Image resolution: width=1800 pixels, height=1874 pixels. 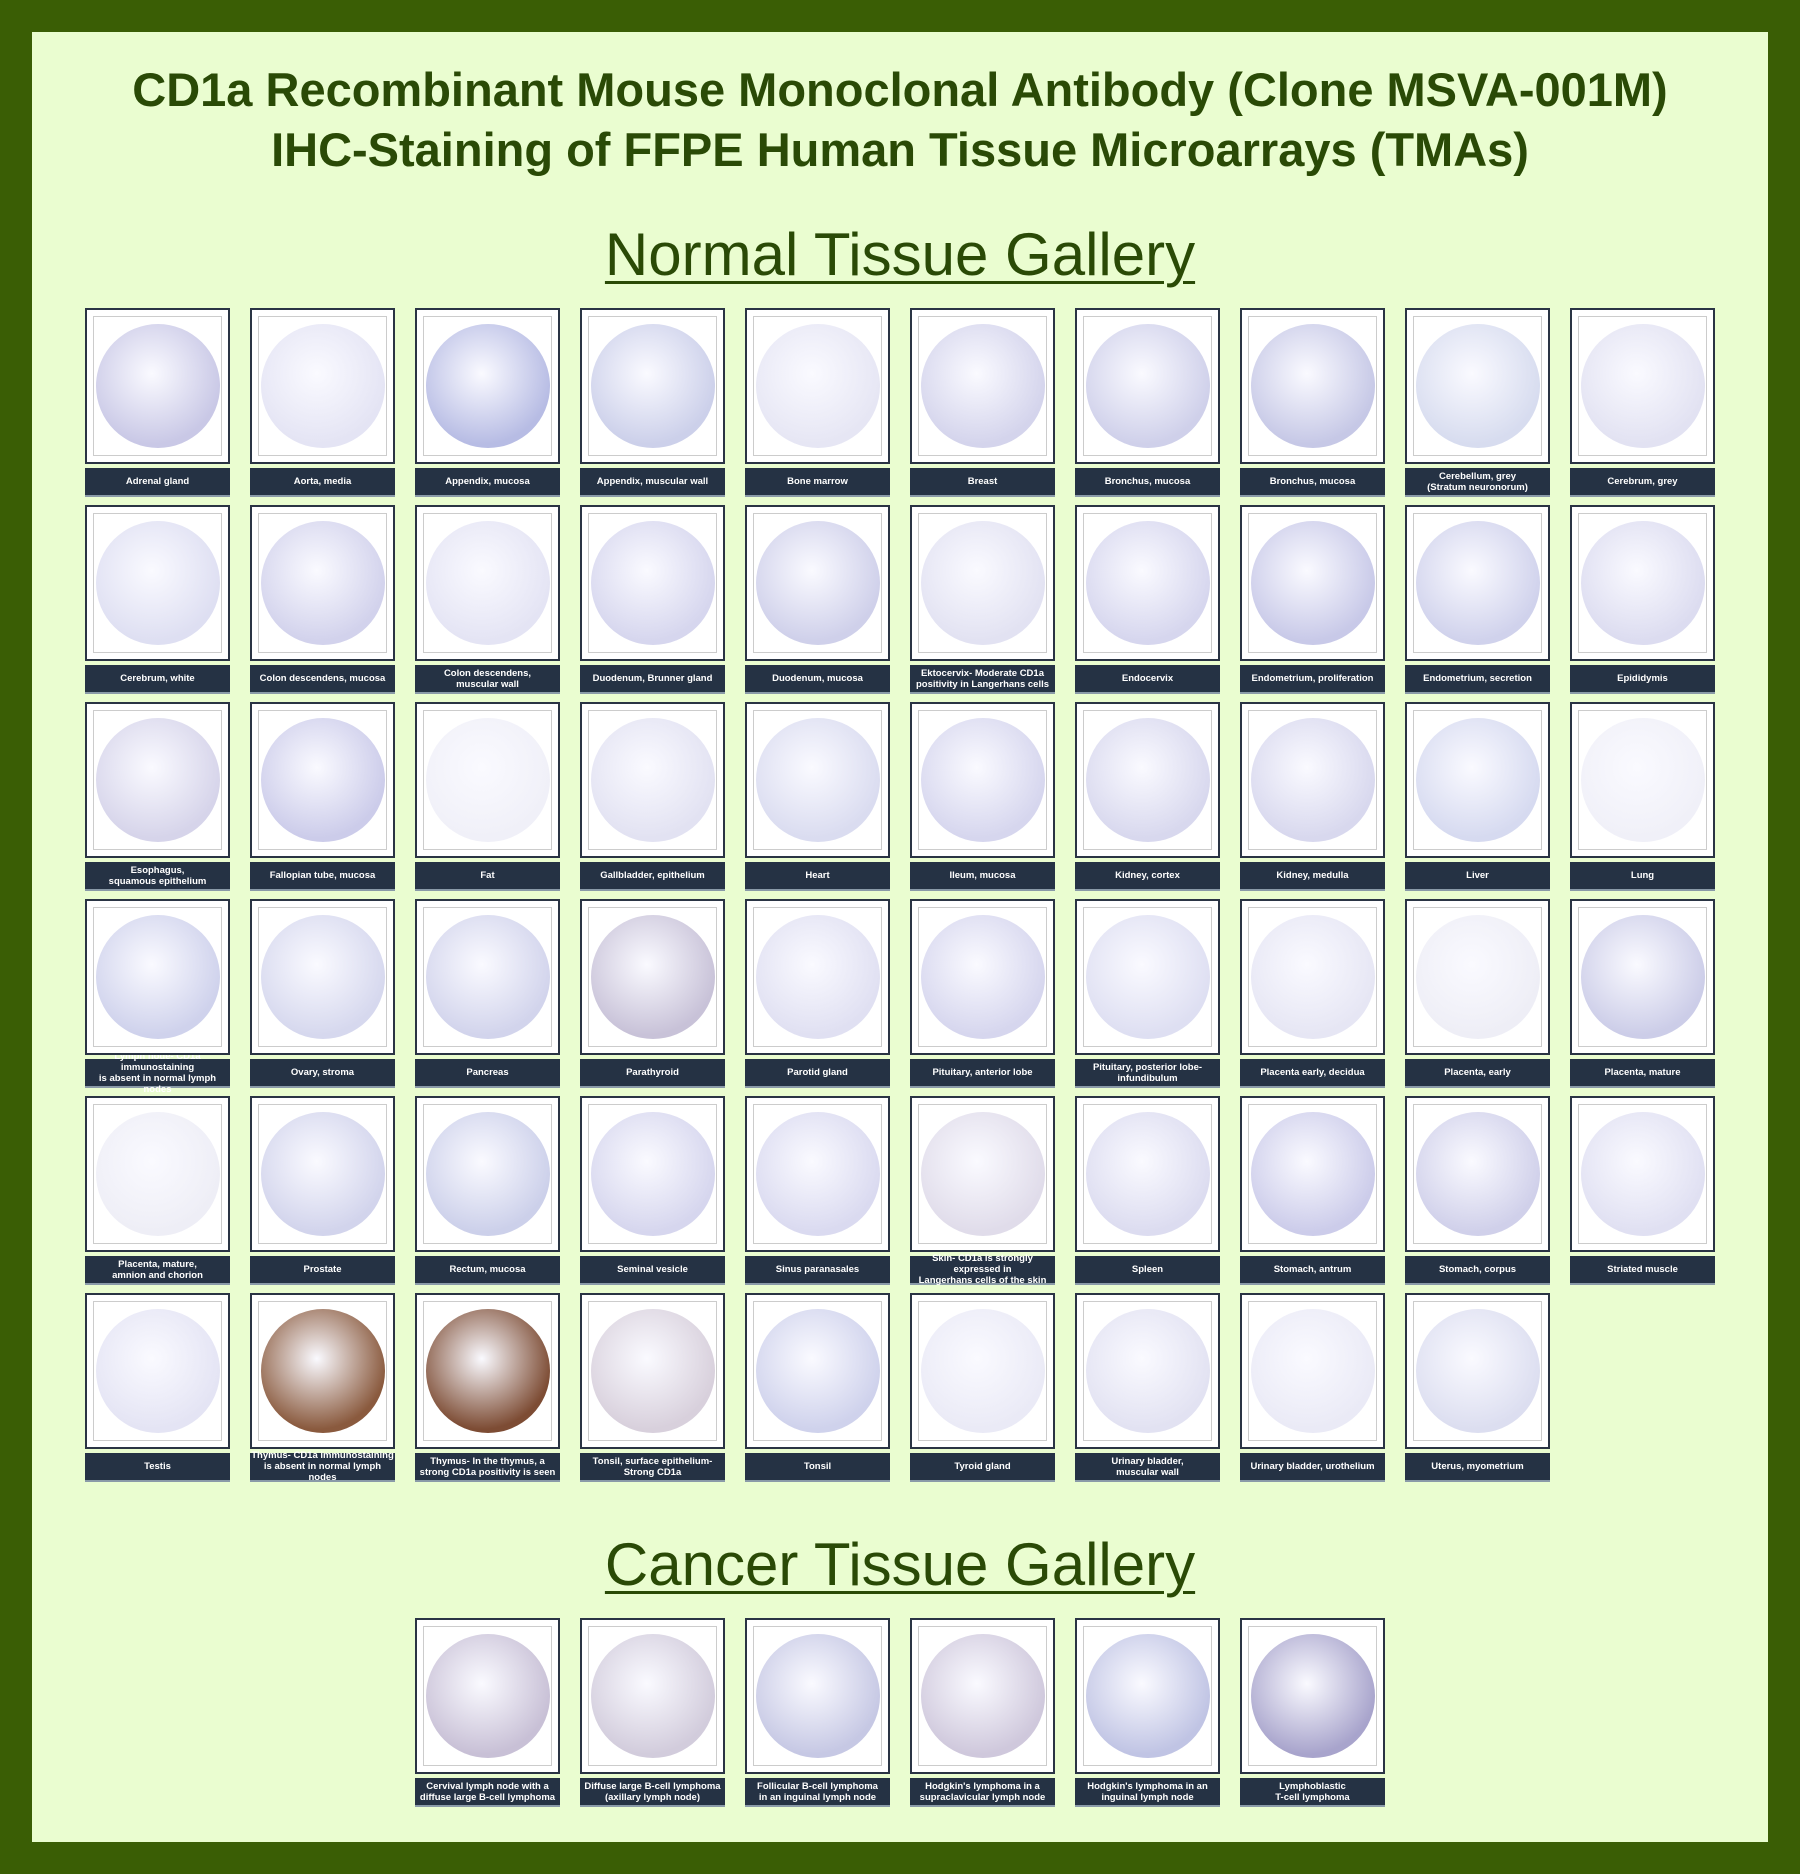 What do you see at coordinates (982, 1466) in the screenshot?
I see `tissue-label: Tyroid gland` at bounding box center [982, 1466].